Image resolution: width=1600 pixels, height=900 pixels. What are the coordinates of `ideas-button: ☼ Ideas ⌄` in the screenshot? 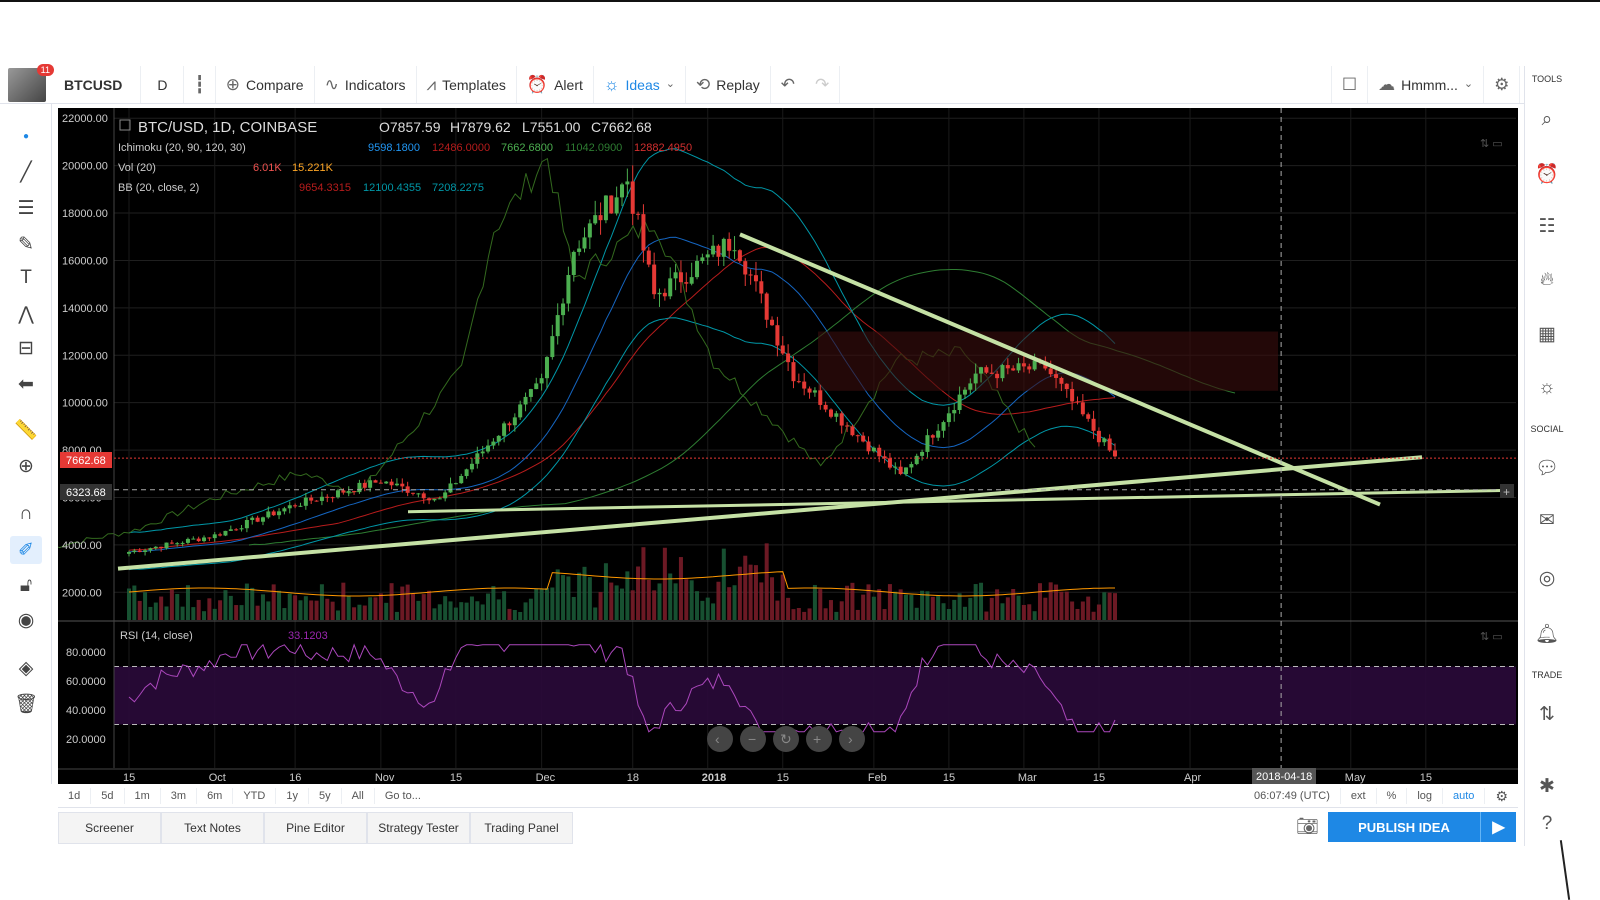 It's located at (640, 84).